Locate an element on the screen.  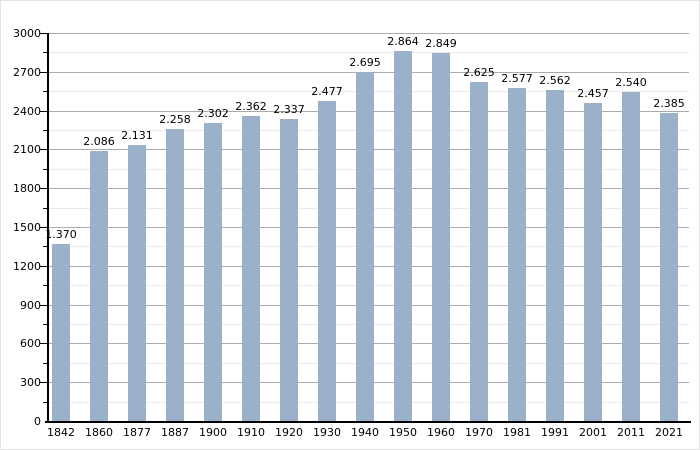
x-tick-label: 1970 is located at coordinates (479, 432).